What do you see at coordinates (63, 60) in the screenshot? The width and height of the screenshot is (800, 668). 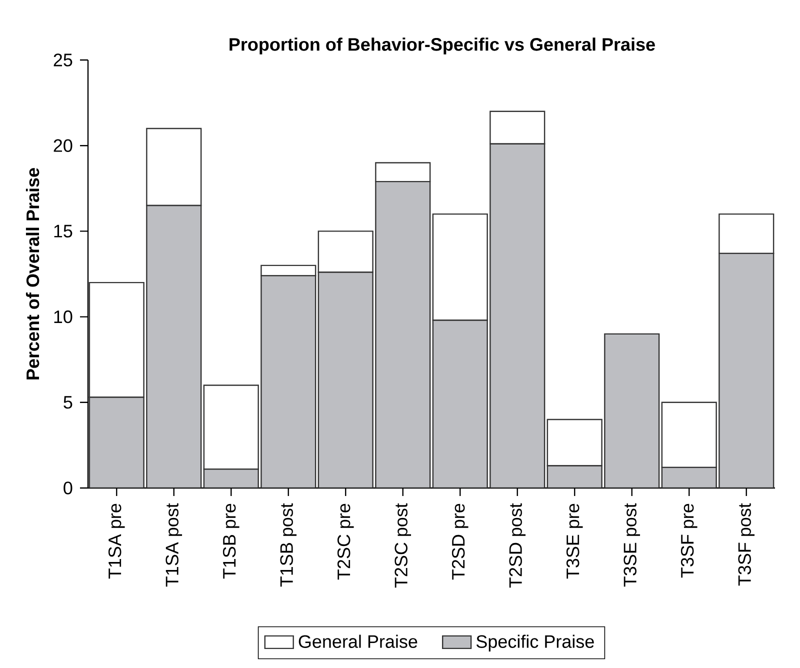 I see `y-tick-label: 25` at bounding box center [63, 60].